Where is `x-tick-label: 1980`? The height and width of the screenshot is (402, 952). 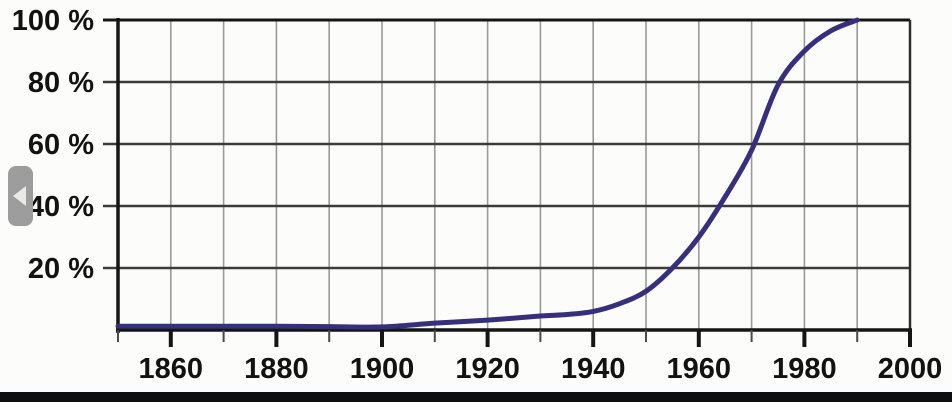
x-tick-label: 1980 is located at coordinates (804, 369).